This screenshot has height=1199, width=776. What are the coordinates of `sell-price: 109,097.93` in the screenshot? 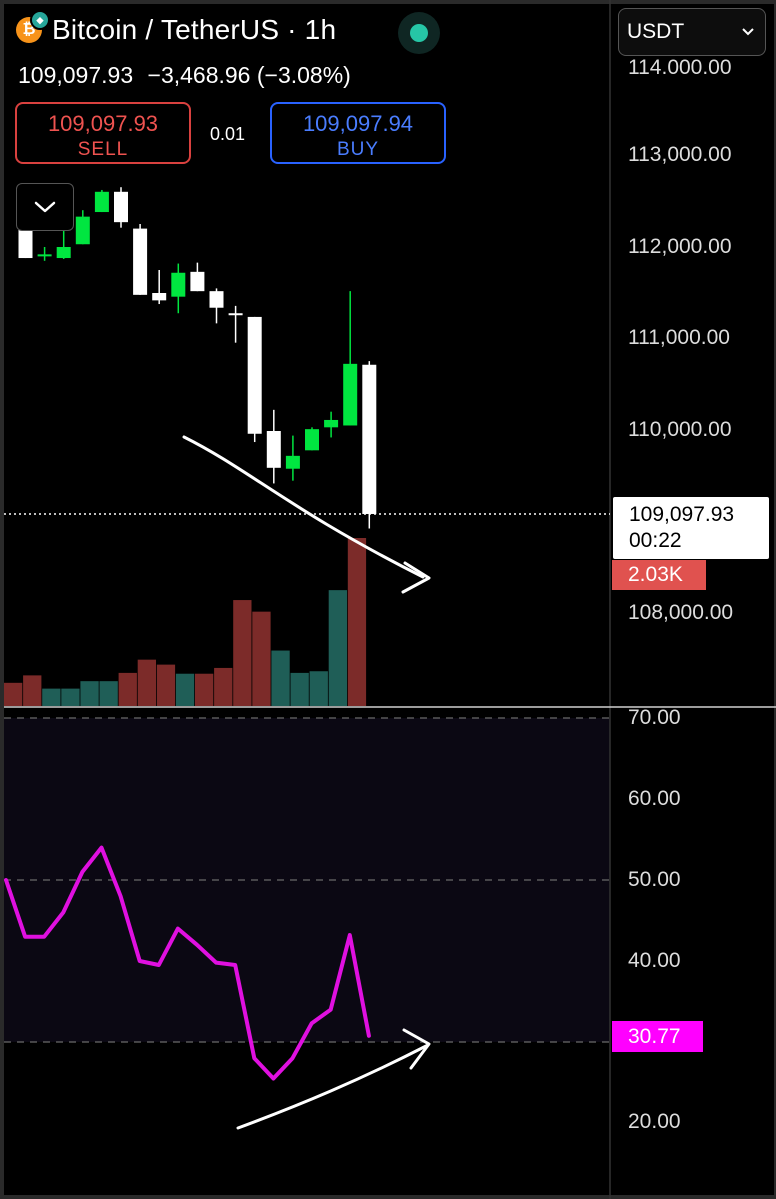 It's located at (103, 123).